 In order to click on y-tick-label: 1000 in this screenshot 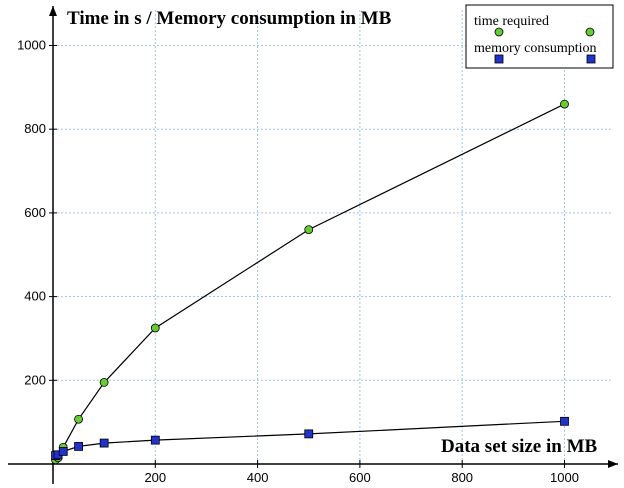, I will do `click(31, 45)`.